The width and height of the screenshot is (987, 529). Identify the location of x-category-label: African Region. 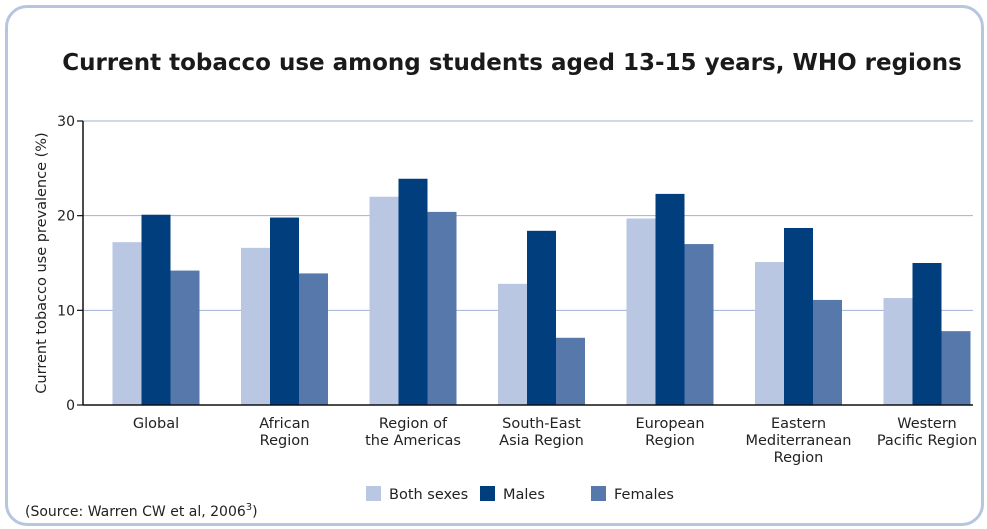
(284, 432).